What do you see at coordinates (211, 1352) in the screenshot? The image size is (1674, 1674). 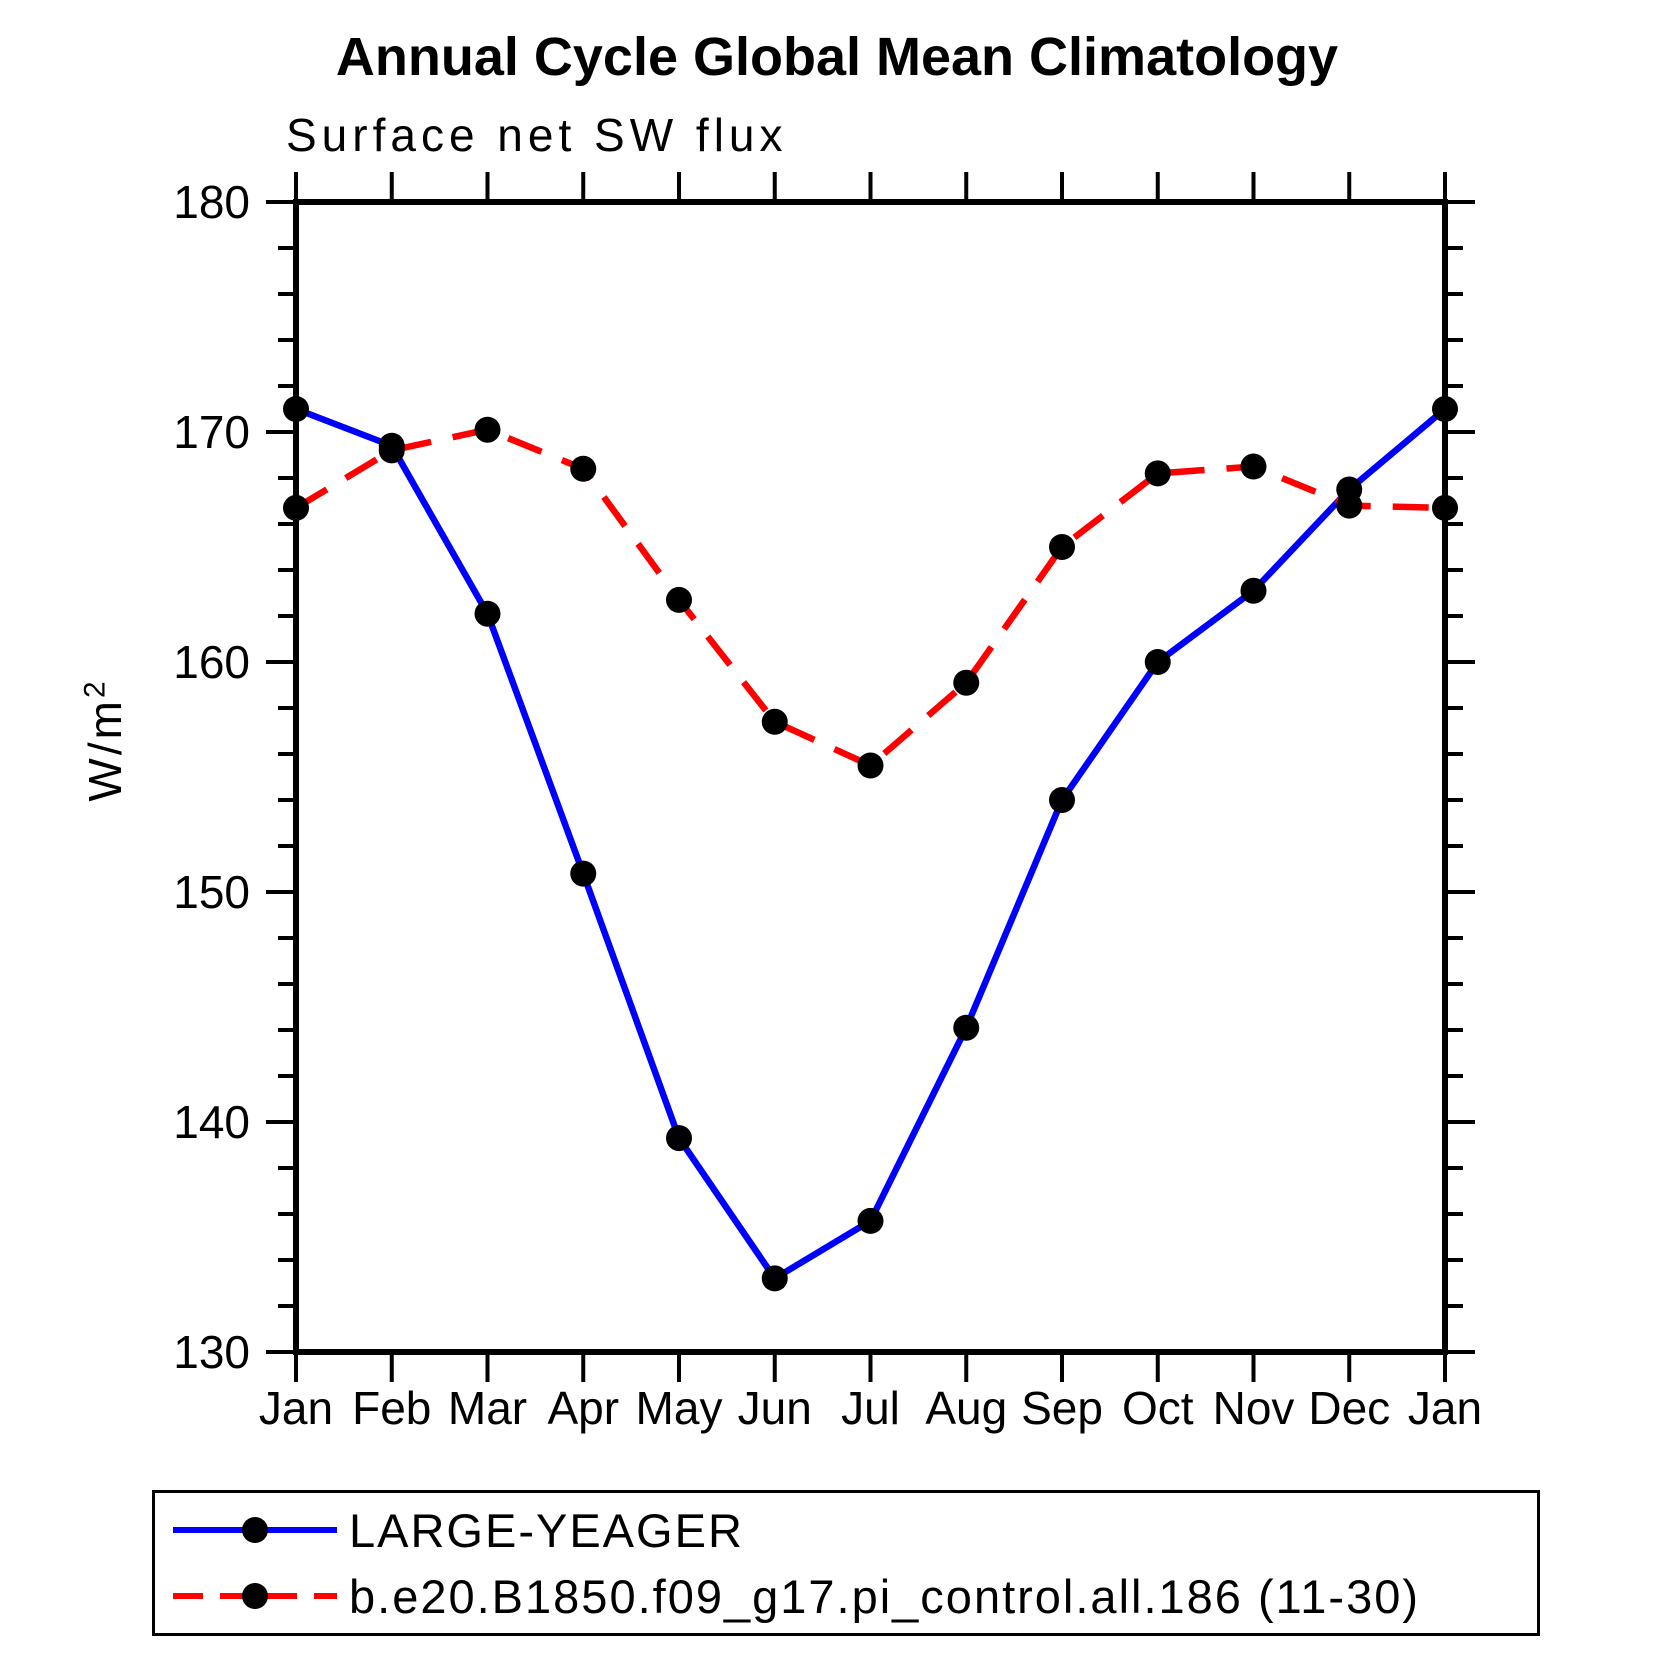 I see `y-tick-label: 130` at bounding box center [211, 1352].